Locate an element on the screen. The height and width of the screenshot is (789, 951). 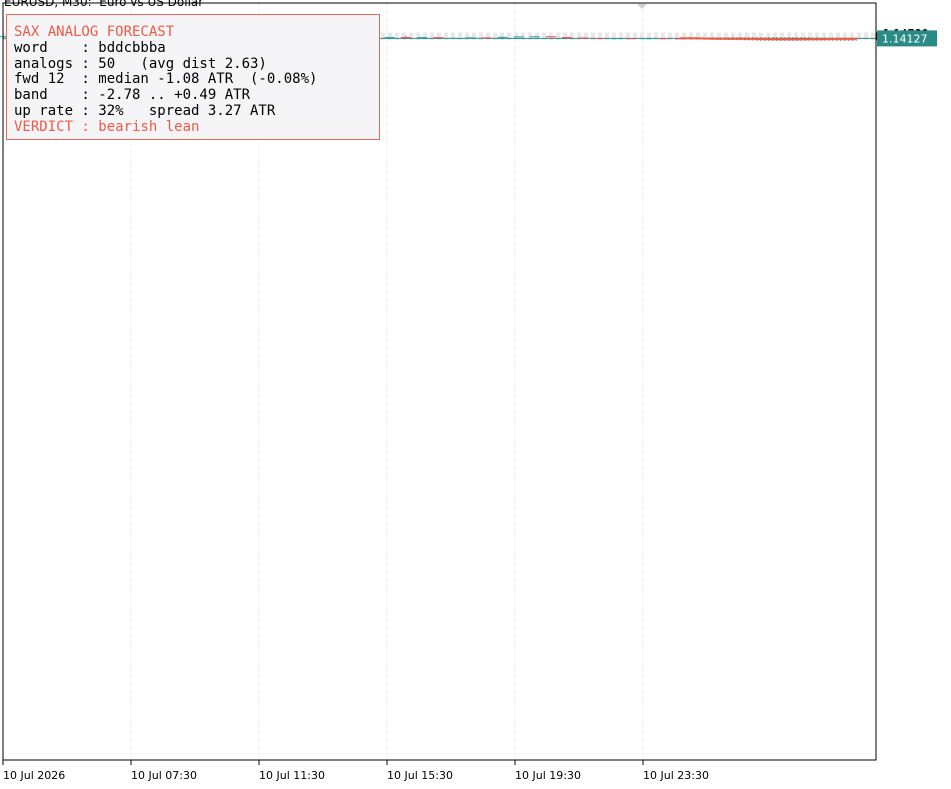
forecast-word: word : bddcbbba is located at coordinates (90, 47).